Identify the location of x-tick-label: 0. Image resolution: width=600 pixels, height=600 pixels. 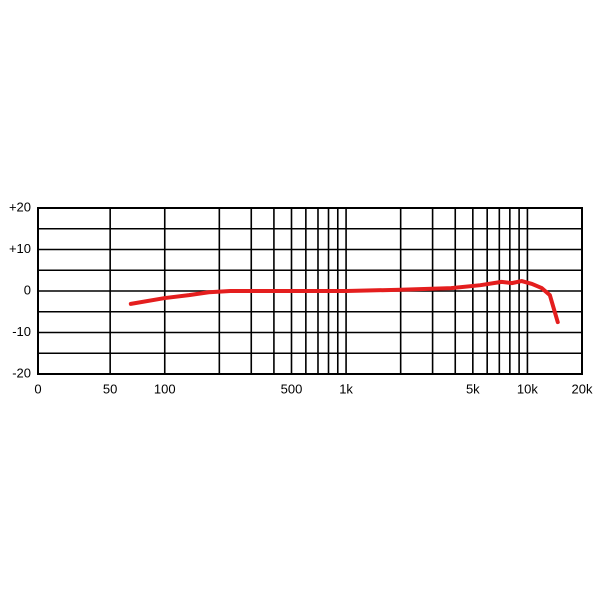
(37, 388).